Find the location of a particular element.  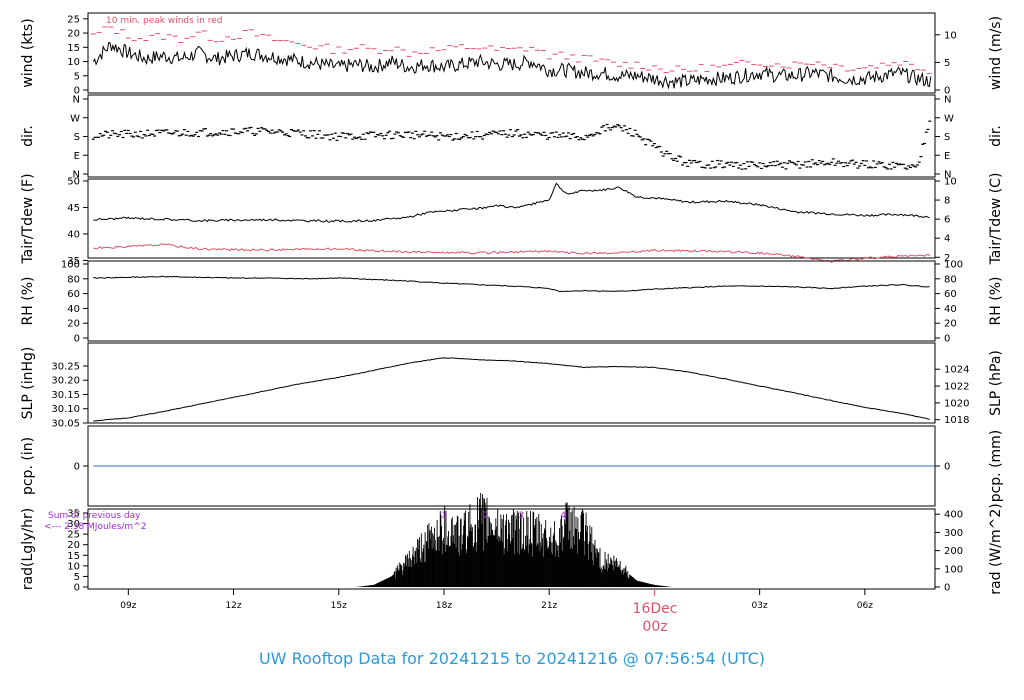

panel-rh: 0 20 40 60 80 100 0 20 40 60 80 100 RH (%) RH (%) is located at coordinates (512, 302).